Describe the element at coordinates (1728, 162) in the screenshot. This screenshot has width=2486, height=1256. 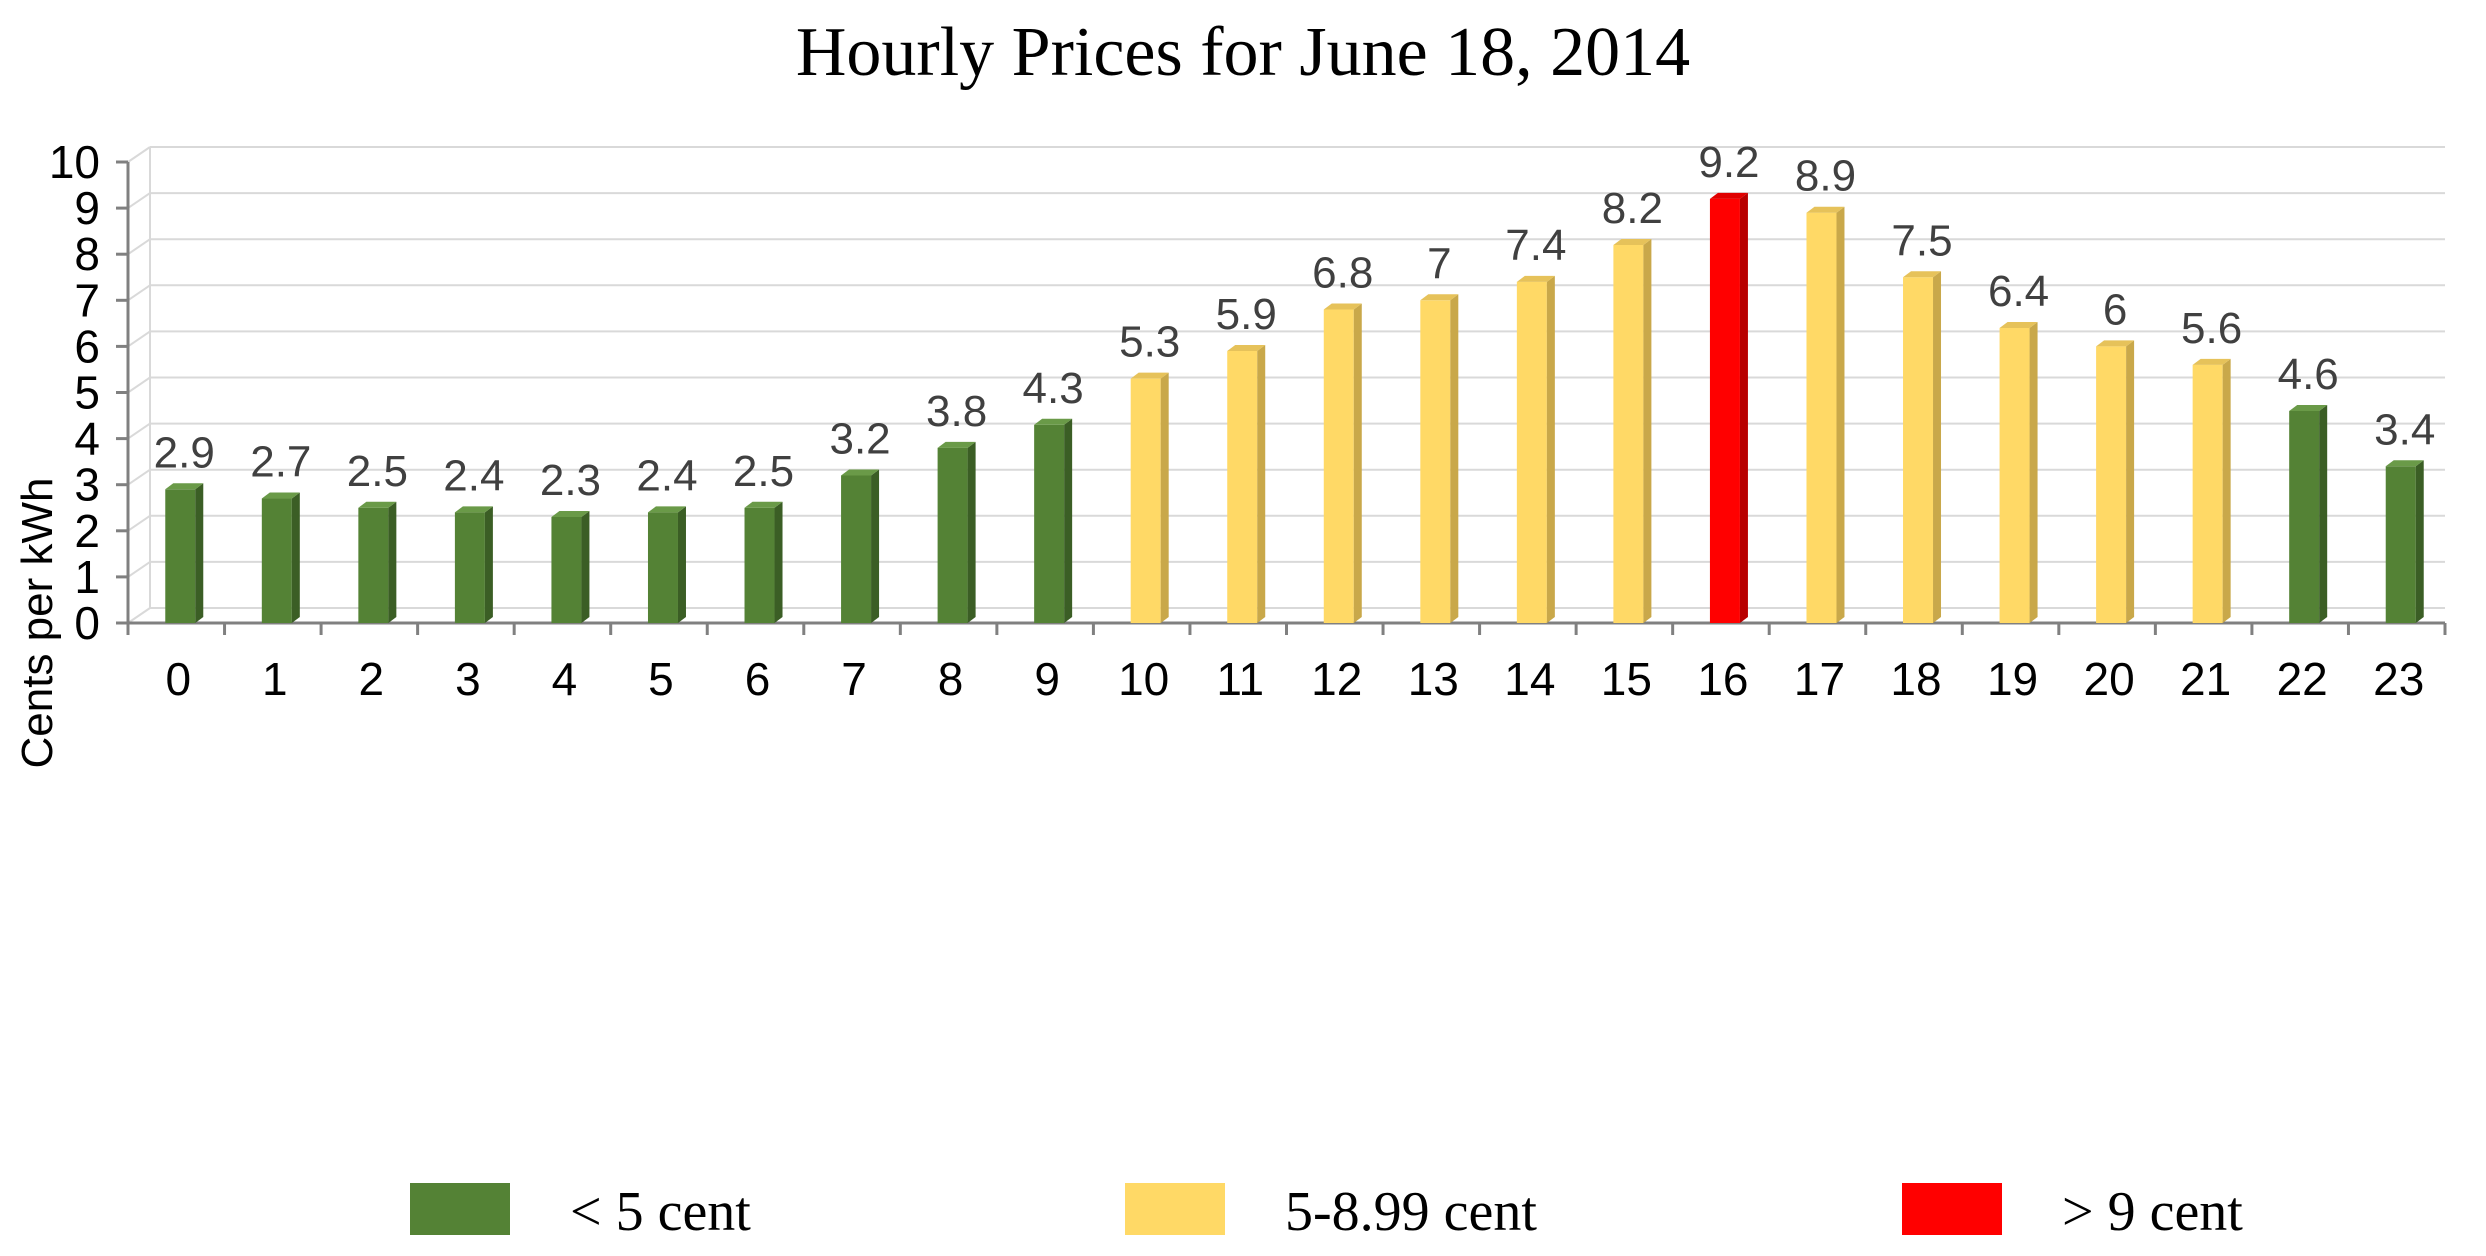
I see `data-label: 9.2` at that location.